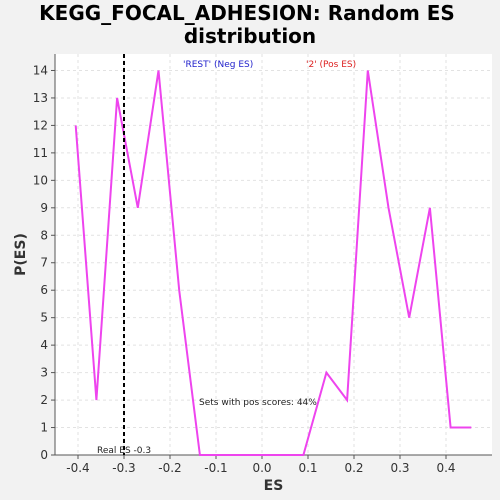  I want to click on y-tick-label: 14, so click(40, 70).